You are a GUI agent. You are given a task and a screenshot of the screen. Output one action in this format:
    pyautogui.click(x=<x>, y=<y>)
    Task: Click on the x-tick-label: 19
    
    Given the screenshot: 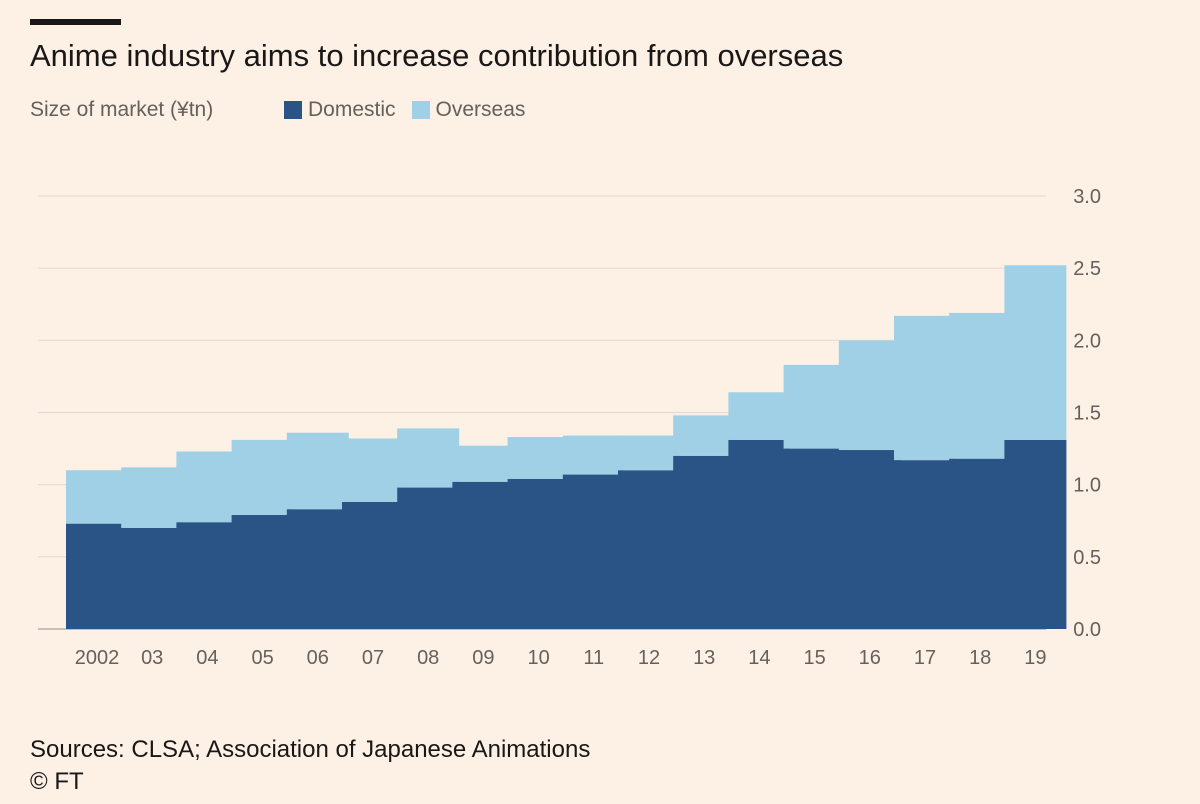 What is the action you would take?
    pyautogui.click(x=1035, y=658)
    